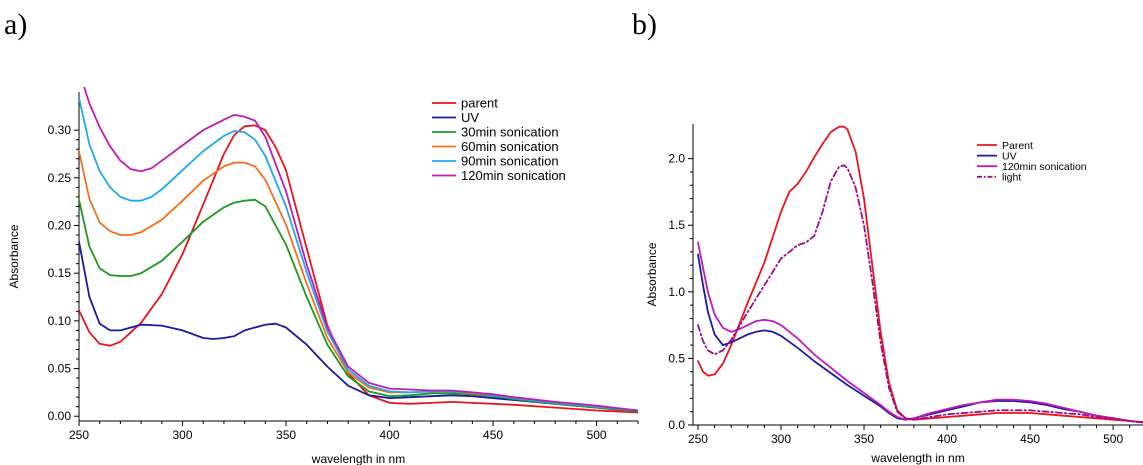 This screenshot has width=1143, height=465. What do you see at coordinates (286, 435) in the screenshot?
I see `chart-a-x-tick-label: 350` at bounding box center [286, 435].